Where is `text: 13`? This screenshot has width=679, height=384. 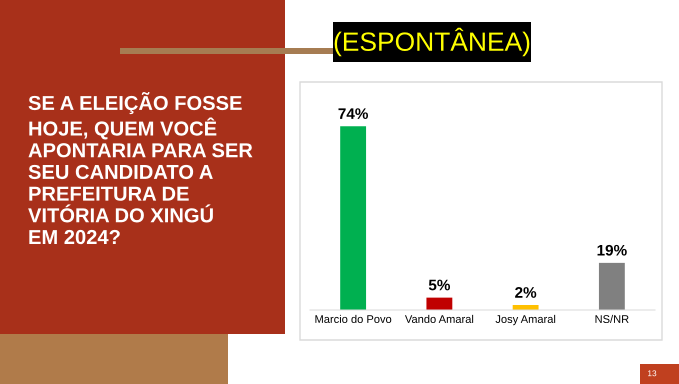 text: 13 is located at coordinates (652, 373).